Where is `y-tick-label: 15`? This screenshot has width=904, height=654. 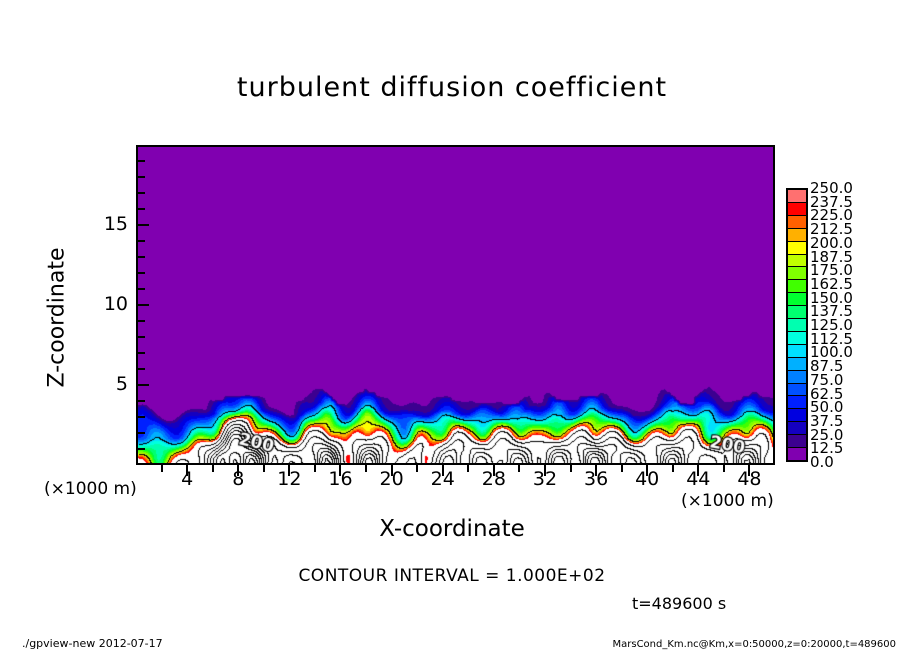
y-tick-label: 15 is located at coordinates (115, 224).